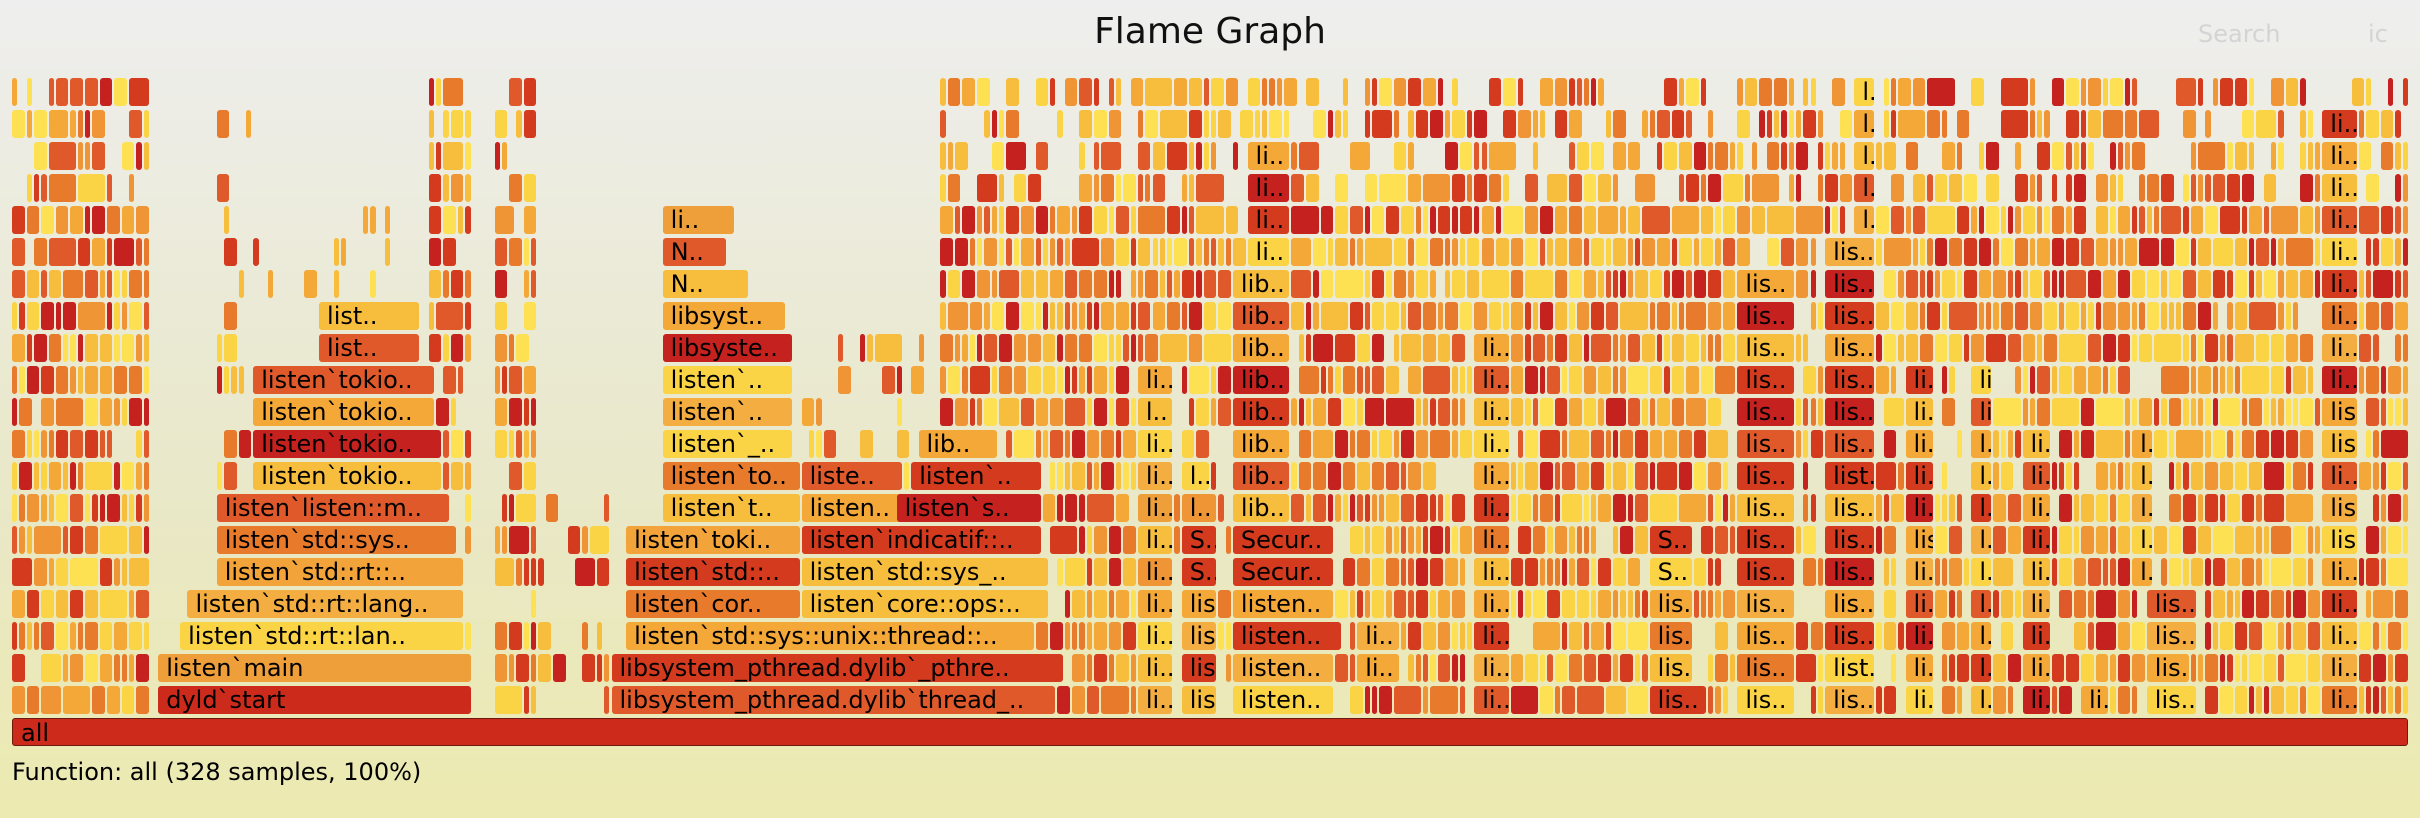 The image size is (2420, 834). What do you see at coordinates (2142, 572) in the screenshot?
I see `flame-frame: l..` at bounding box center [2142, 572].